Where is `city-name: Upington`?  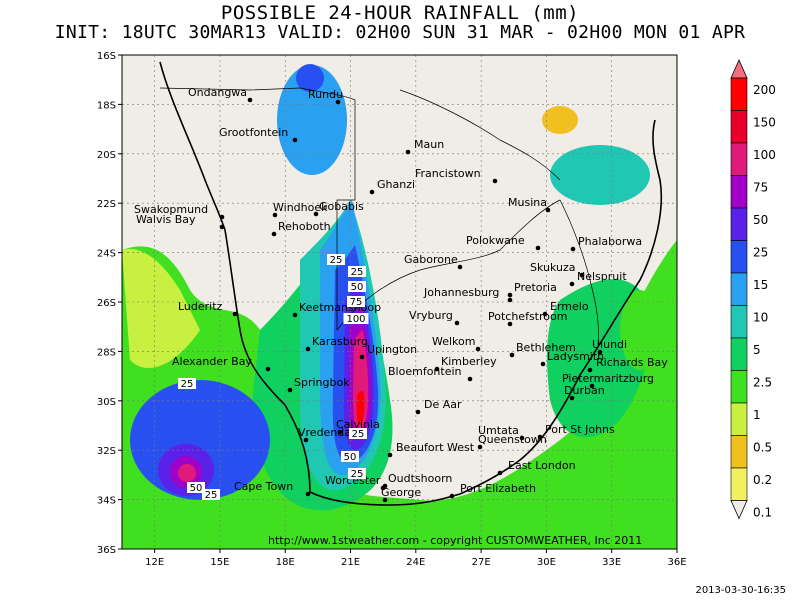 city-name: Upington is located at coordinates (392, 349).